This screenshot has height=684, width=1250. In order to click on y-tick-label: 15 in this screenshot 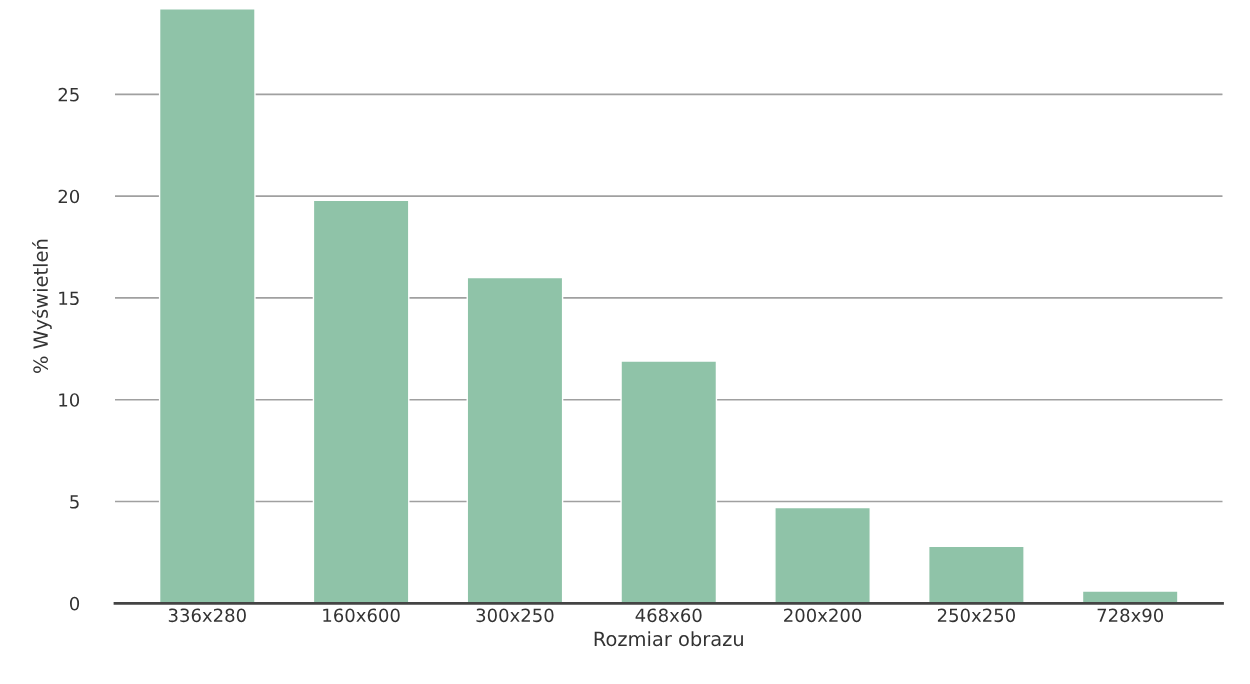, I will do `click(69, 298)`.